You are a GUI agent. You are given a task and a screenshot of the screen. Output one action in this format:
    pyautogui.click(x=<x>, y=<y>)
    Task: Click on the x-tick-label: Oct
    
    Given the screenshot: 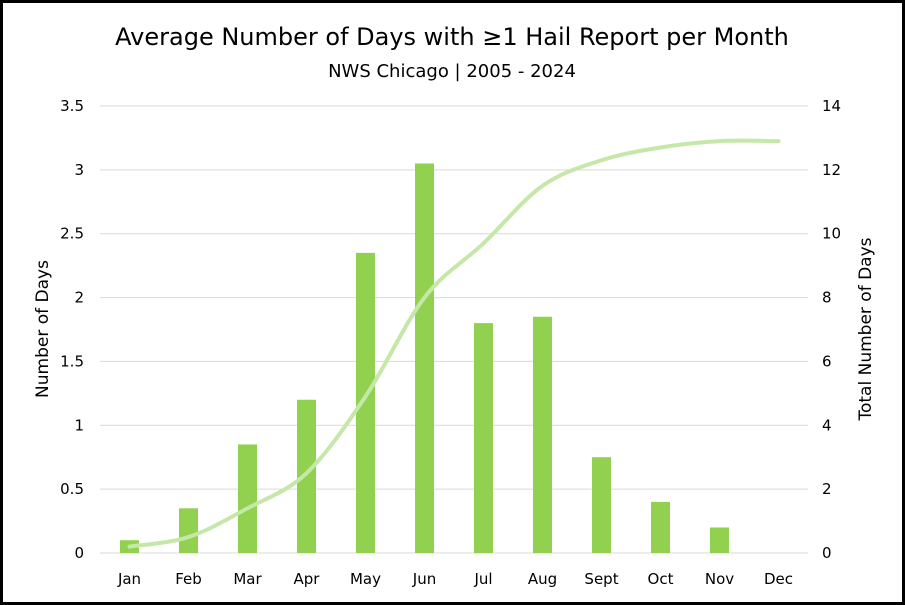 What is the action you would take?
    pyautogui.click(x=661, y=579)
    